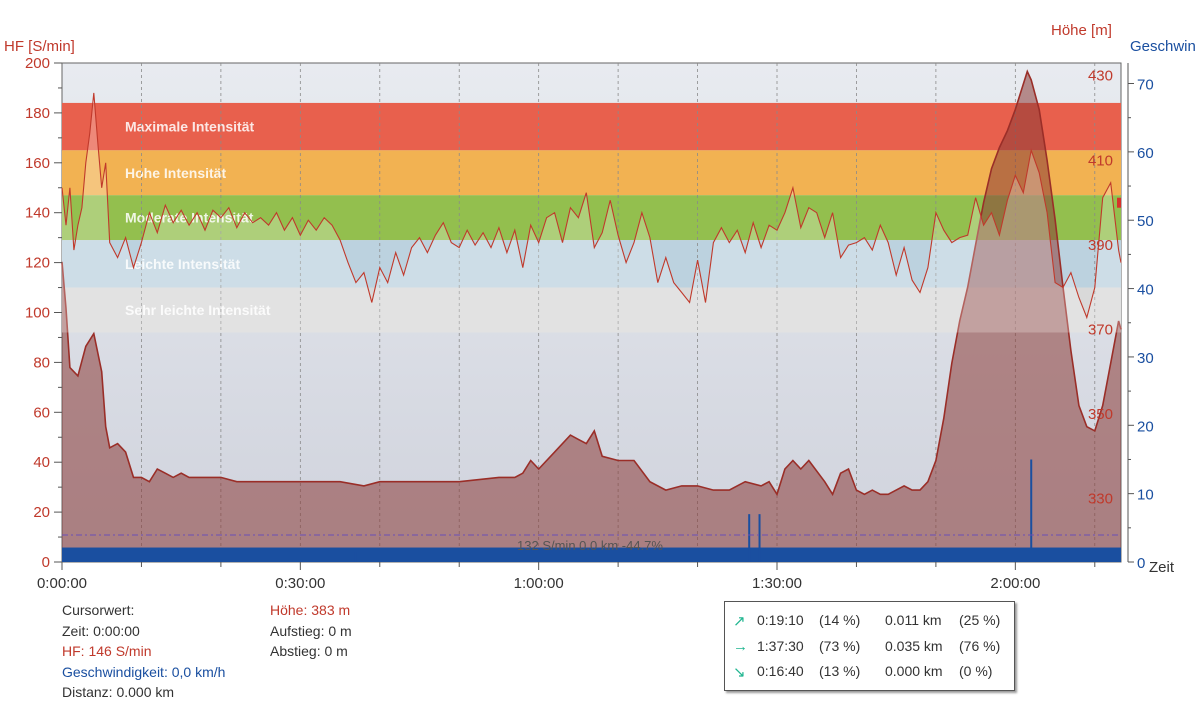 Image resolution: width=1202 pixels, height=712 pixels. I want to click on cursor-title: Cursorwert:, so click(98, 610).